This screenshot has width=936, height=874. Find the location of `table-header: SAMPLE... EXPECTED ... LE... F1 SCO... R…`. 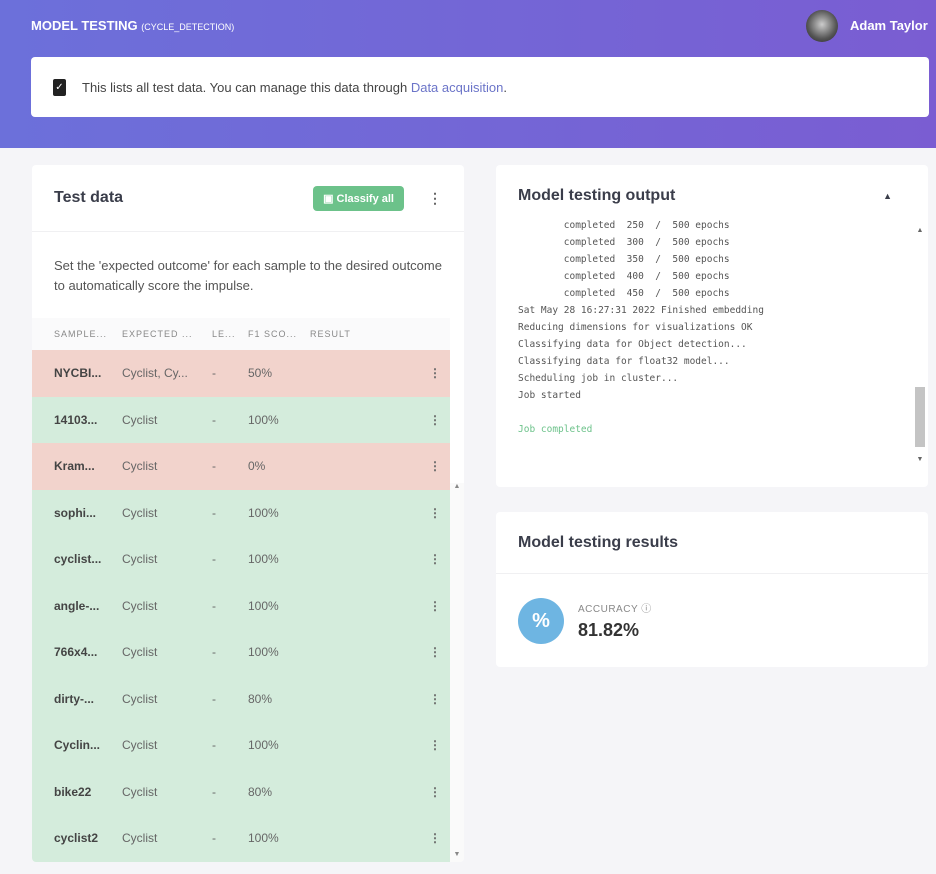

table-header: SAMPLE... EXPECTED ... LE... F1 SCO... R… is located at coordinates (241, 334).